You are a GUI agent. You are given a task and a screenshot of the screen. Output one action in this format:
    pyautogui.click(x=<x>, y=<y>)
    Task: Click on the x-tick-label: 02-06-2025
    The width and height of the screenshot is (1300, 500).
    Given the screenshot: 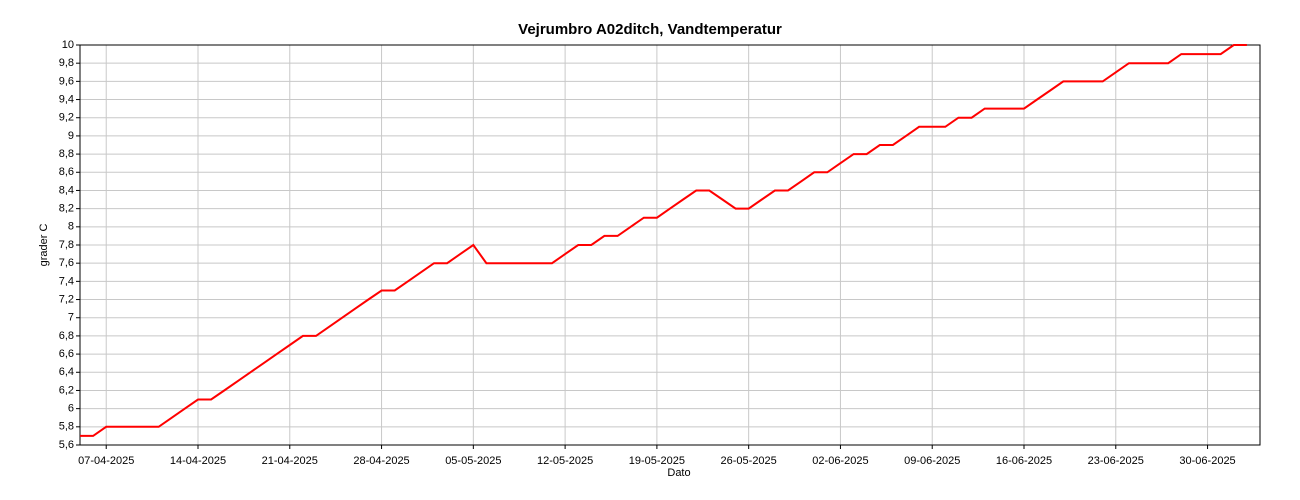 What is the action you would take?
    pyautogui.click(x=840, y=461)
    